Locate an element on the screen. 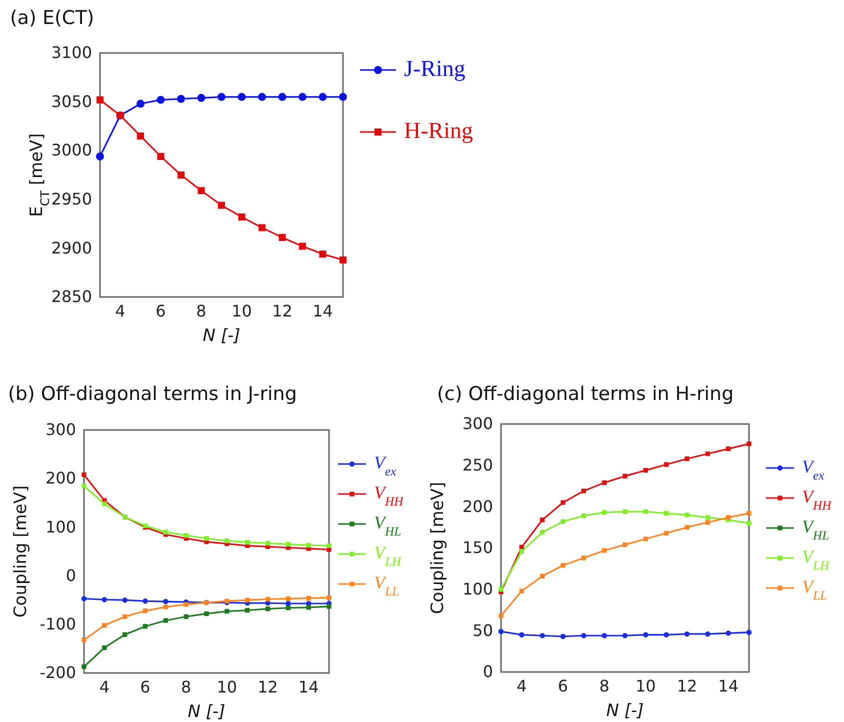 The image size is (844, 722). y-tick-label: 3050 is located at coordinates (71, 101).